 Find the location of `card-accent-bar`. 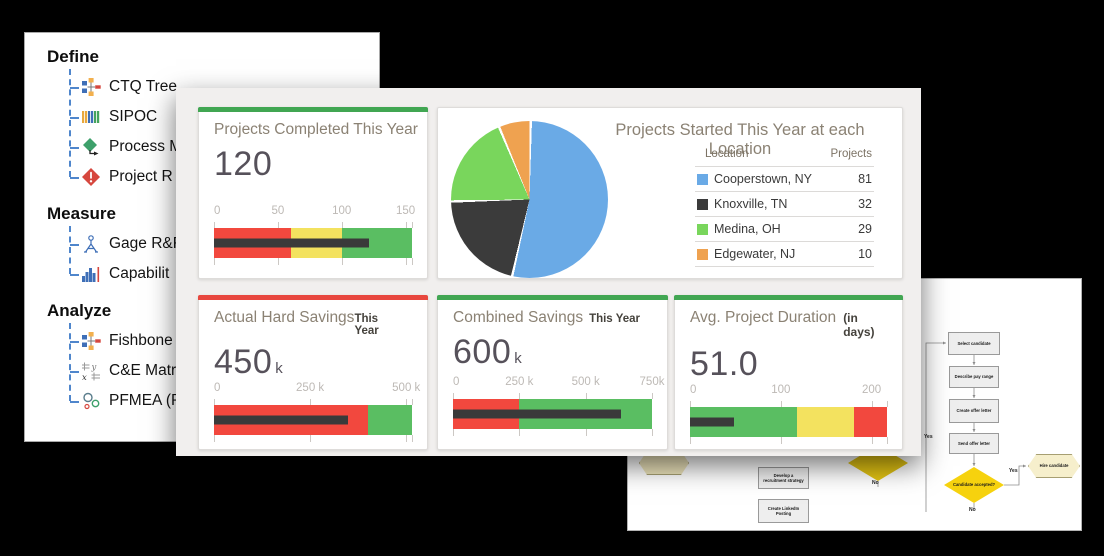

card-accent-bar is located at coordinates (788, 297).